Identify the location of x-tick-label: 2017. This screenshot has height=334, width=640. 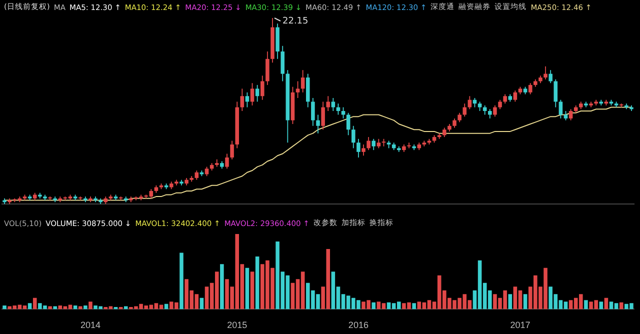
(520, 325).